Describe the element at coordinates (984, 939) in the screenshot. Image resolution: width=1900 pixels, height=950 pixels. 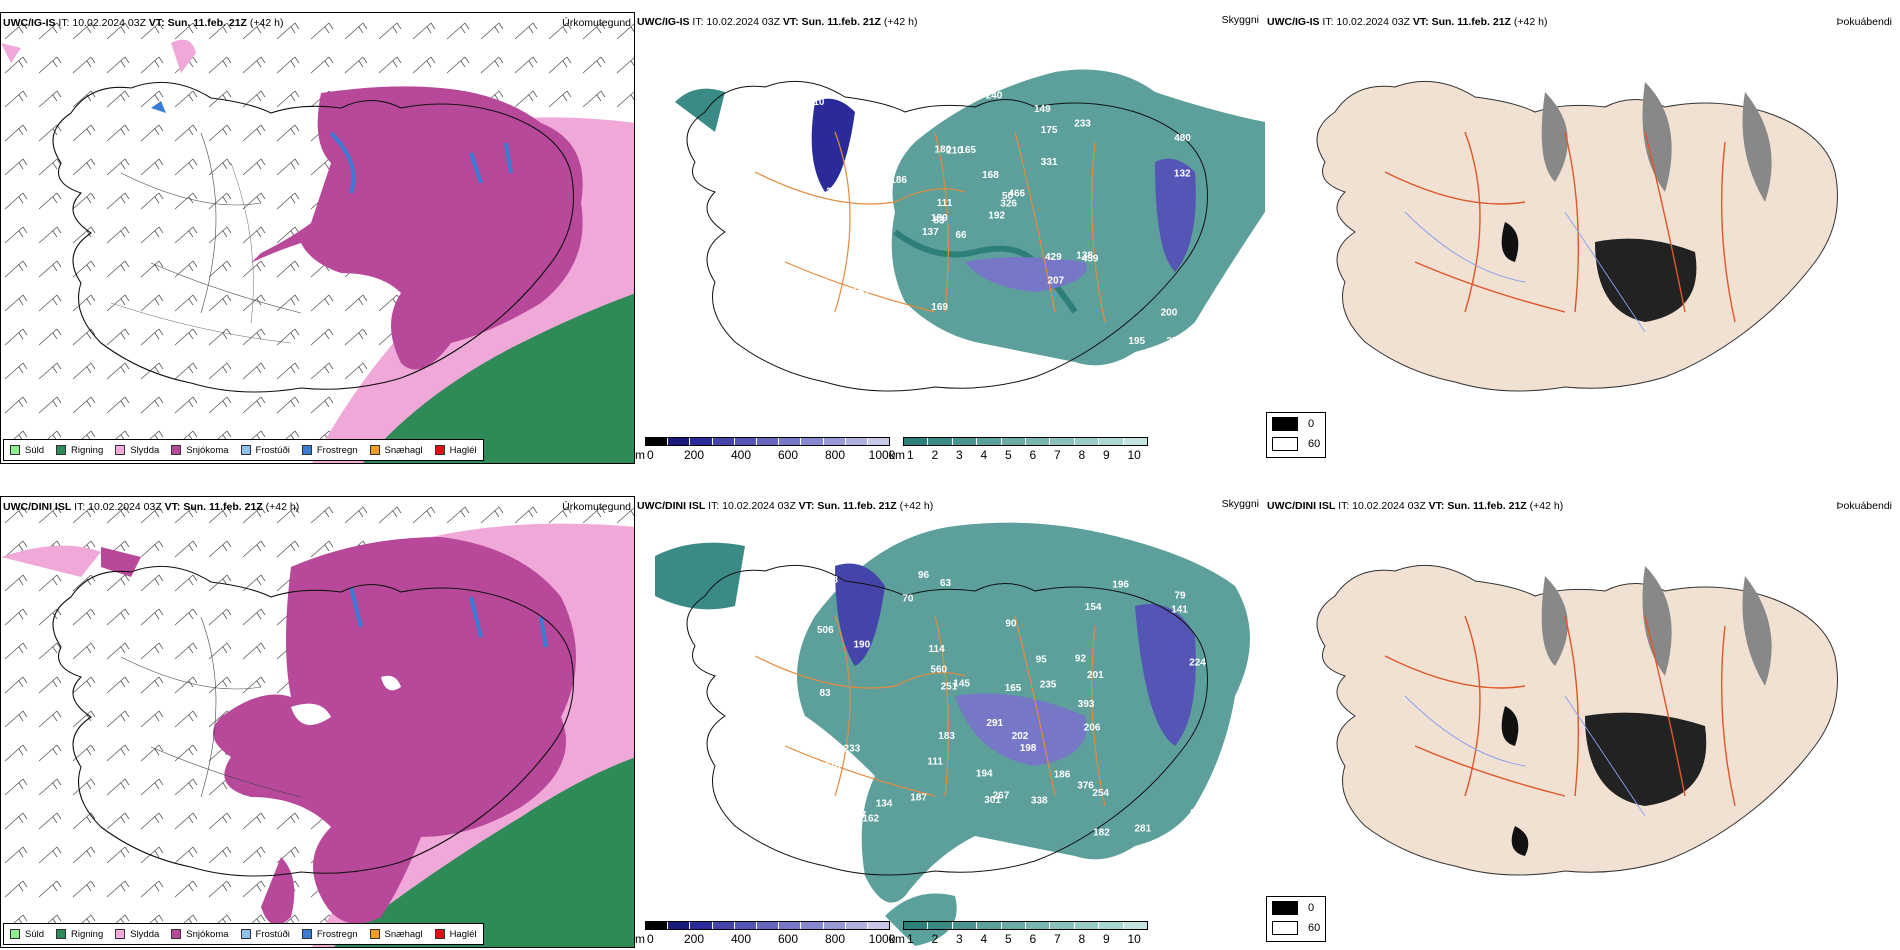
I see `visibility-tick-label: 4` at that location.